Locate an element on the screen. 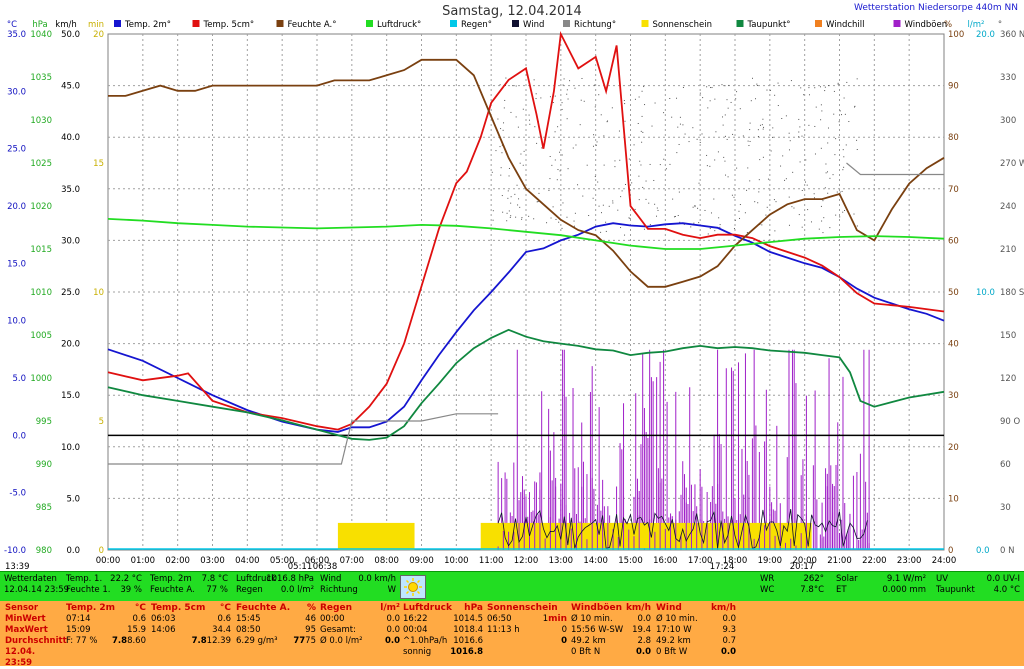 This screenshot has width=1024, height=669. et-value: 0.000 mm is located at coordinates (904, 590).